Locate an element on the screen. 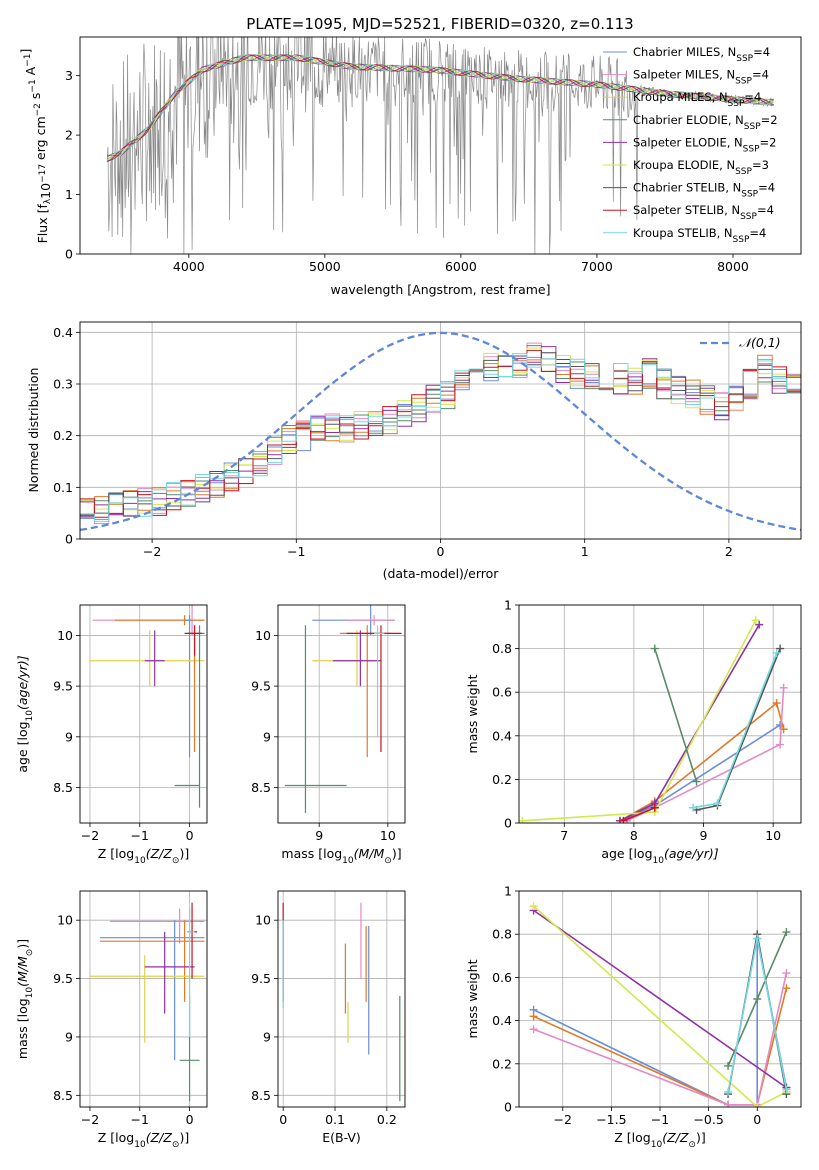 This screenshot has height=1170, width=819. legend-entry-label-part: Kroupa MILES, N is located at coordinates (680, 97).